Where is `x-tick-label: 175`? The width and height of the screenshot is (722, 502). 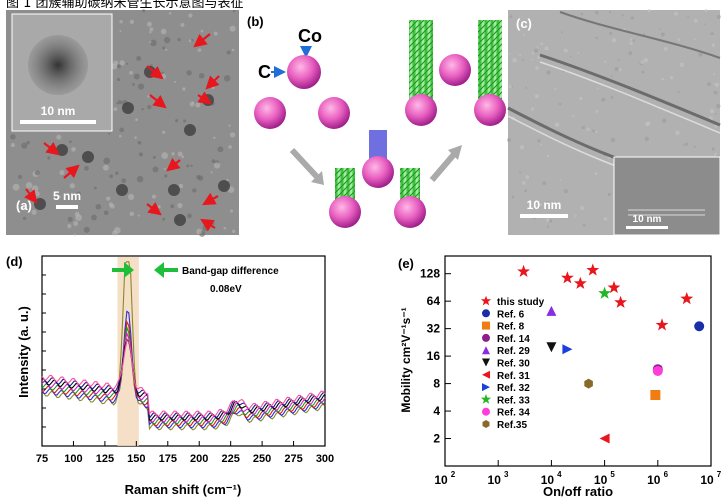 x-tick-label: 175 is located at coordinates (168, 459).